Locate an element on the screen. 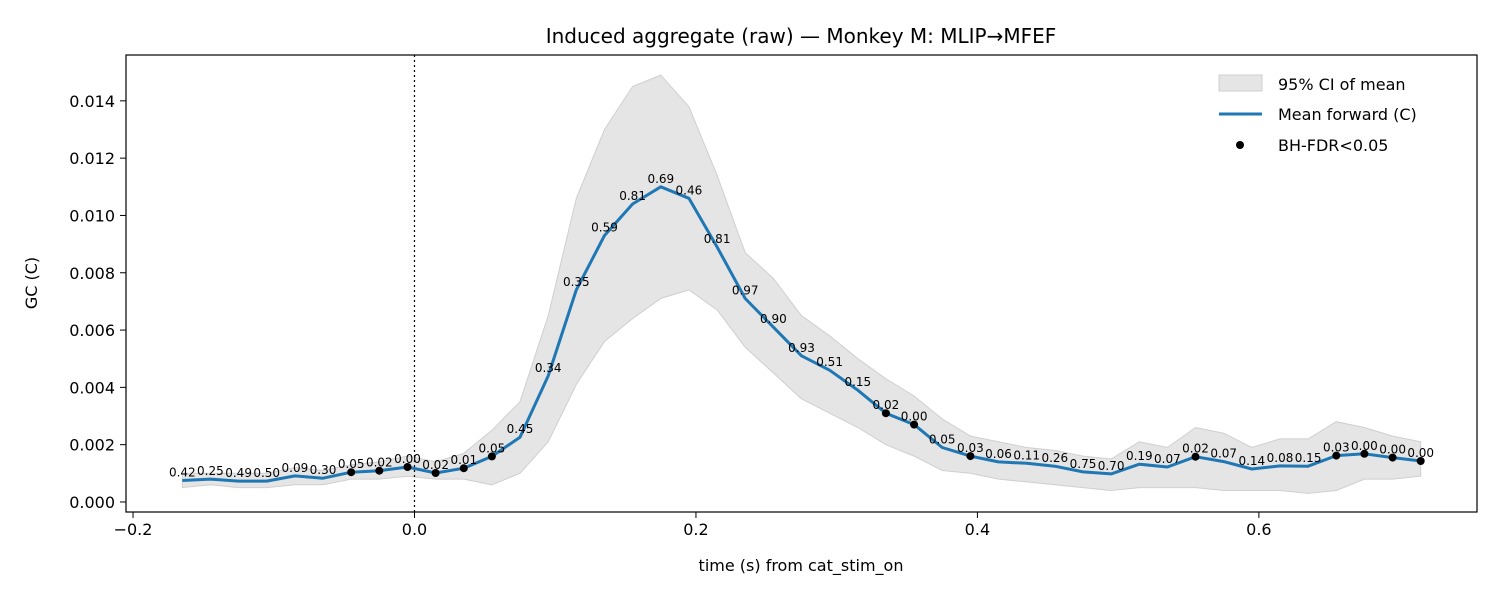 Image resolution: width=1500 pixels, height=600 pixels. p-value-label: 0.11 is located at coordinates (1026, 455).